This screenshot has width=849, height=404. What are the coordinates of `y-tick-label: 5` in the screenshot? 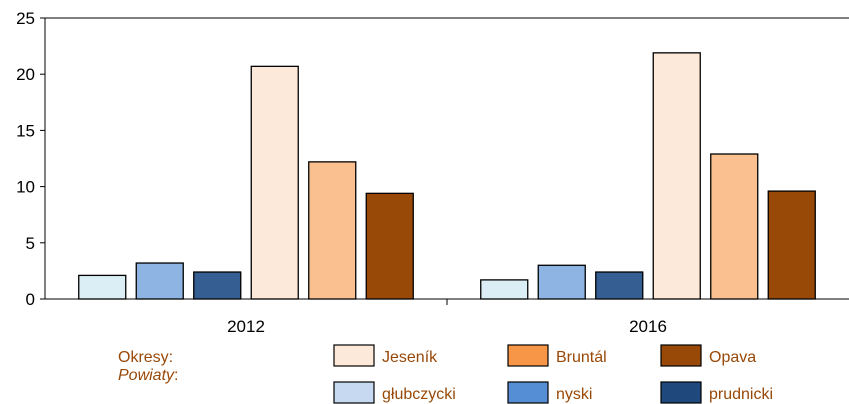 It's located at (30, 243).